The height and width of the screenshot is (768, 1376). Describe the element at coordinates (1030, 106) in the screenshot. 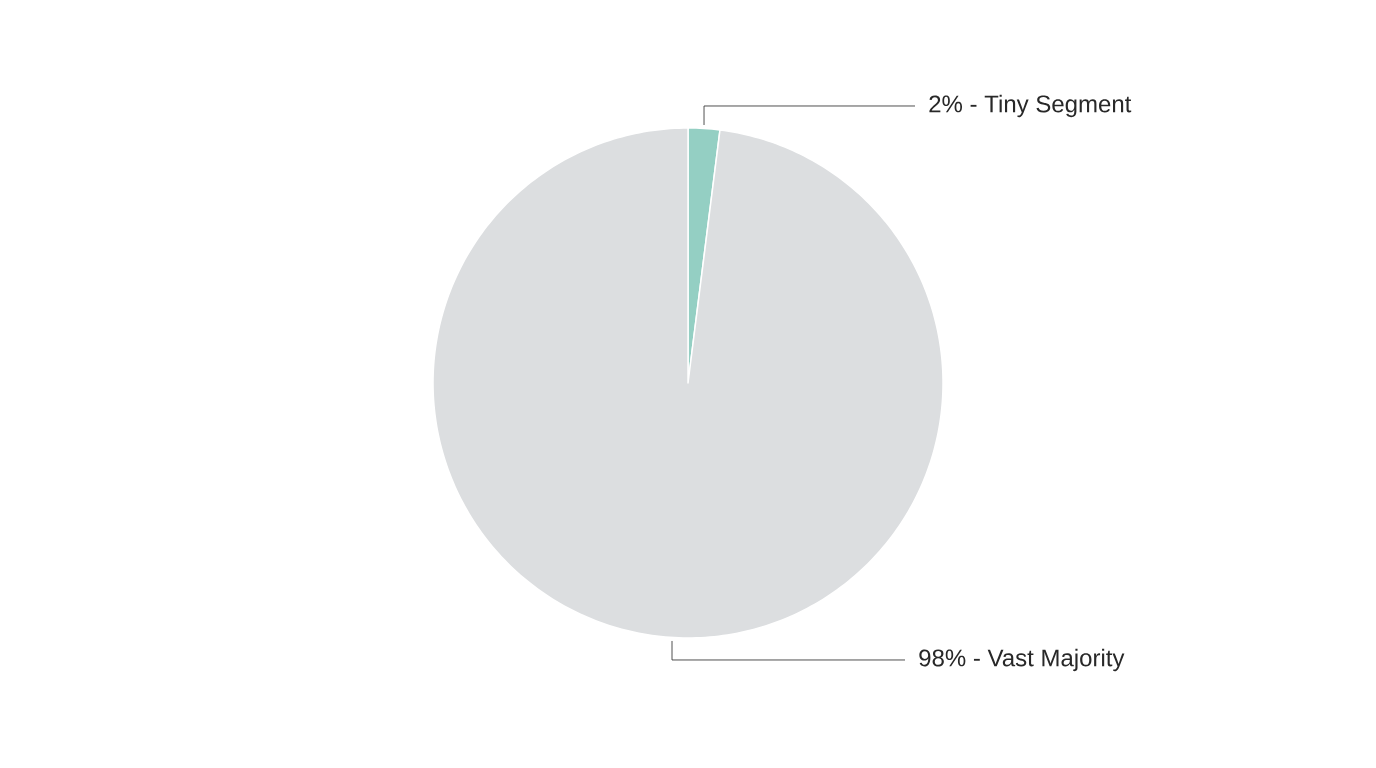

I see `slice-label: 2% - Tiny Segment` at that location.